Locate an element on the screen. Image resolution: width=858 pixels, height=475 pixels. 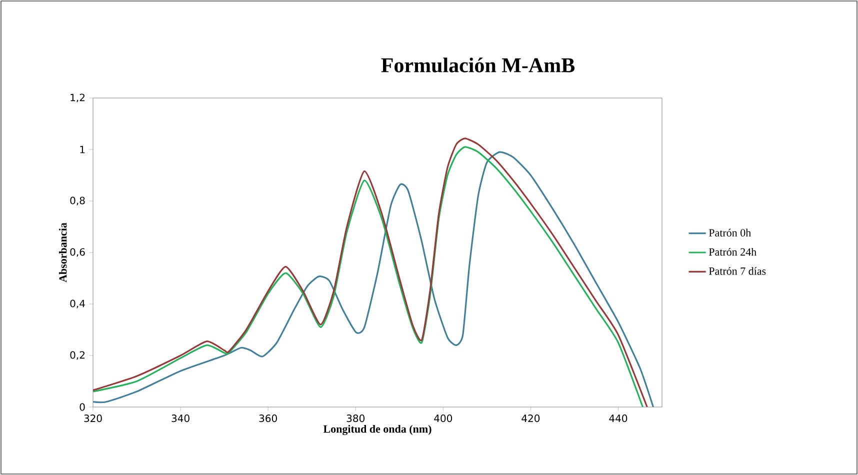
x-tick-label: 420 is located at coordinates (531, 418).